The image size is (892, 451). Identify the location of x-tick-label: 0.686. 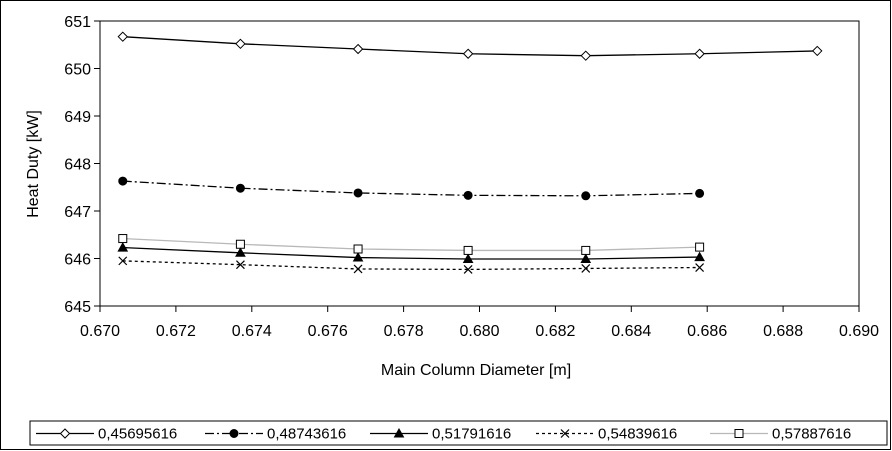
(707, 331).